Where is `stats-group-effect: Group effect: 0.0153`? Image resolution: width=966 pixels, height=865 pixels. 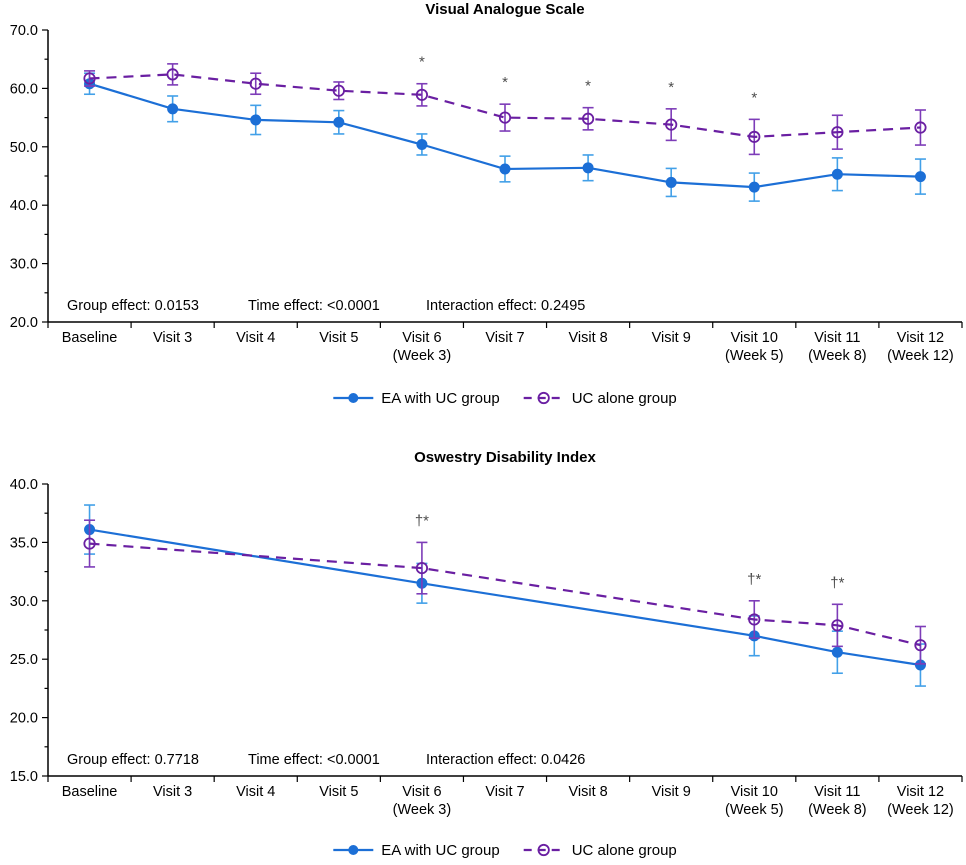 stats-group-effect: Group effect: 0.0153 is located at coordinates (133, 306).